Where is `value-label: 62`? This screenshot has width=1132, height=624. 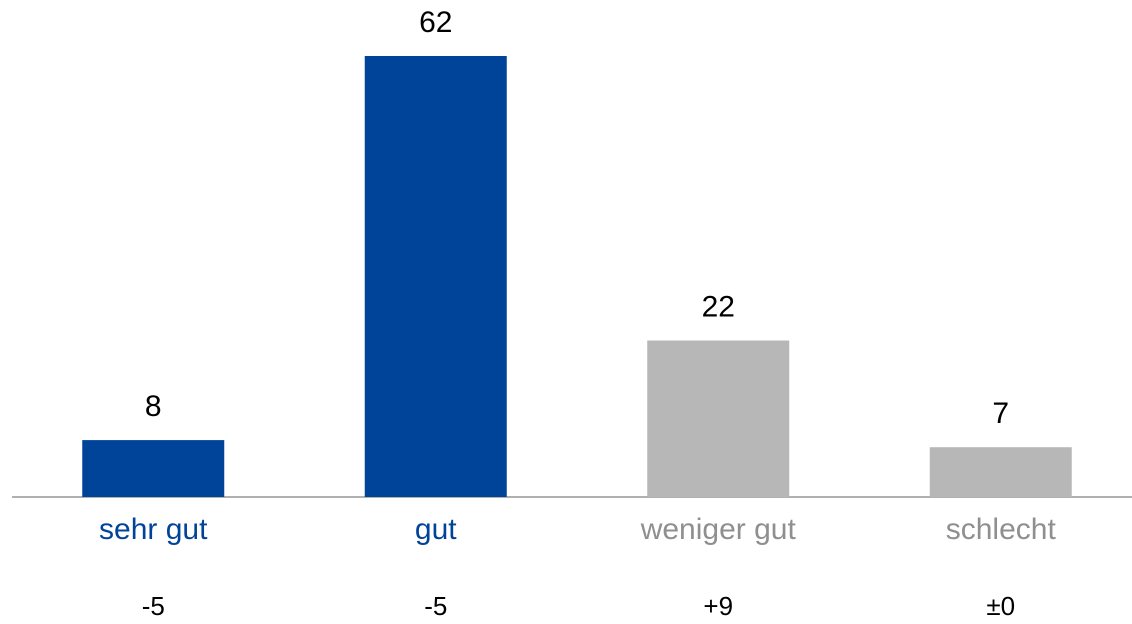 value-label: 62 is located at coordinates (435, 22).